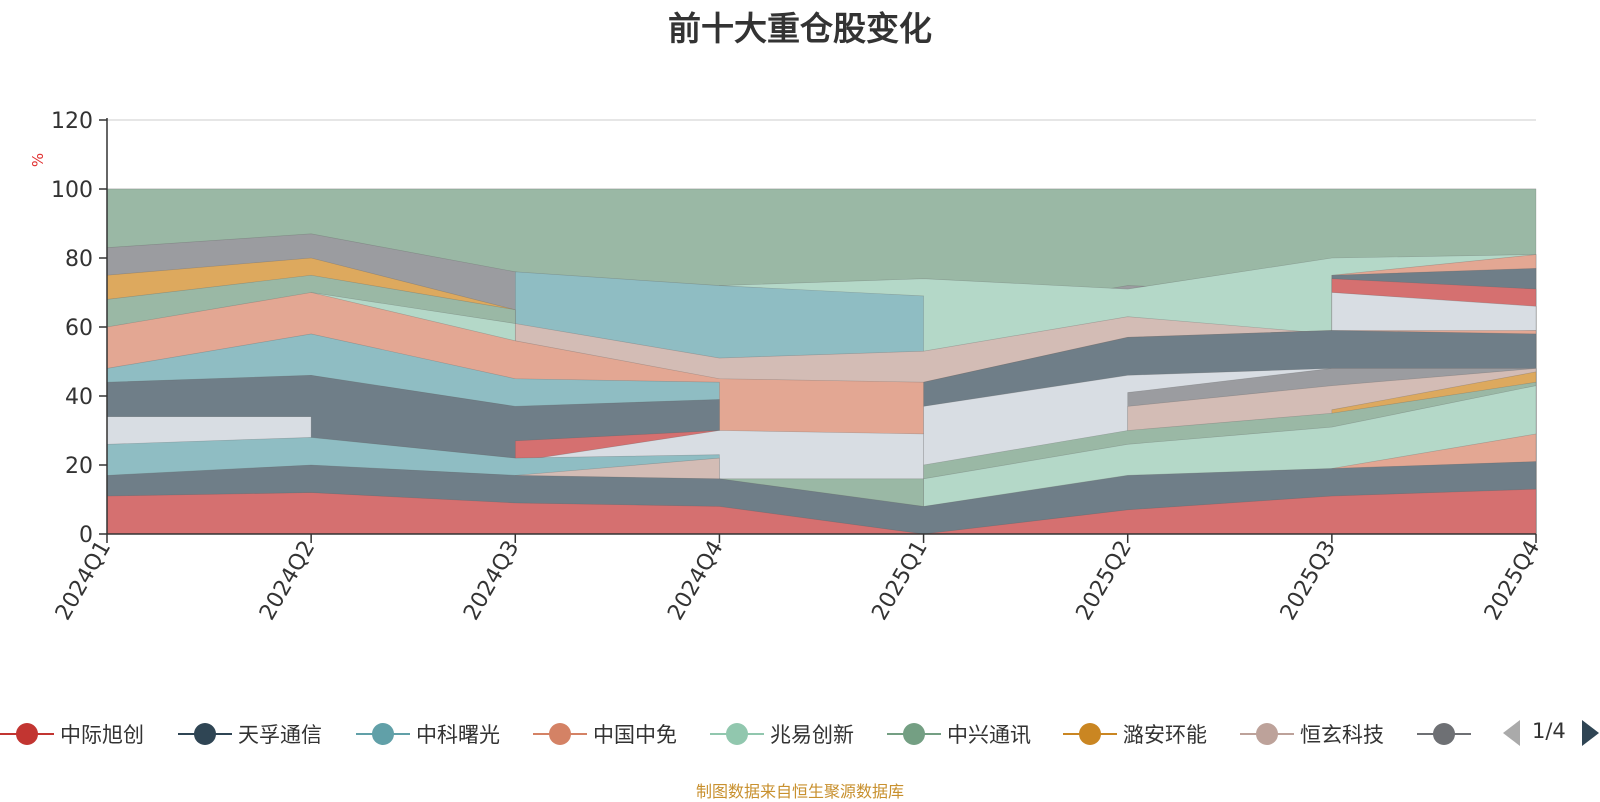 The height and width of the screenshot is (802, 1600). I want to click on y-tick-label: 60, so click(79, 328).